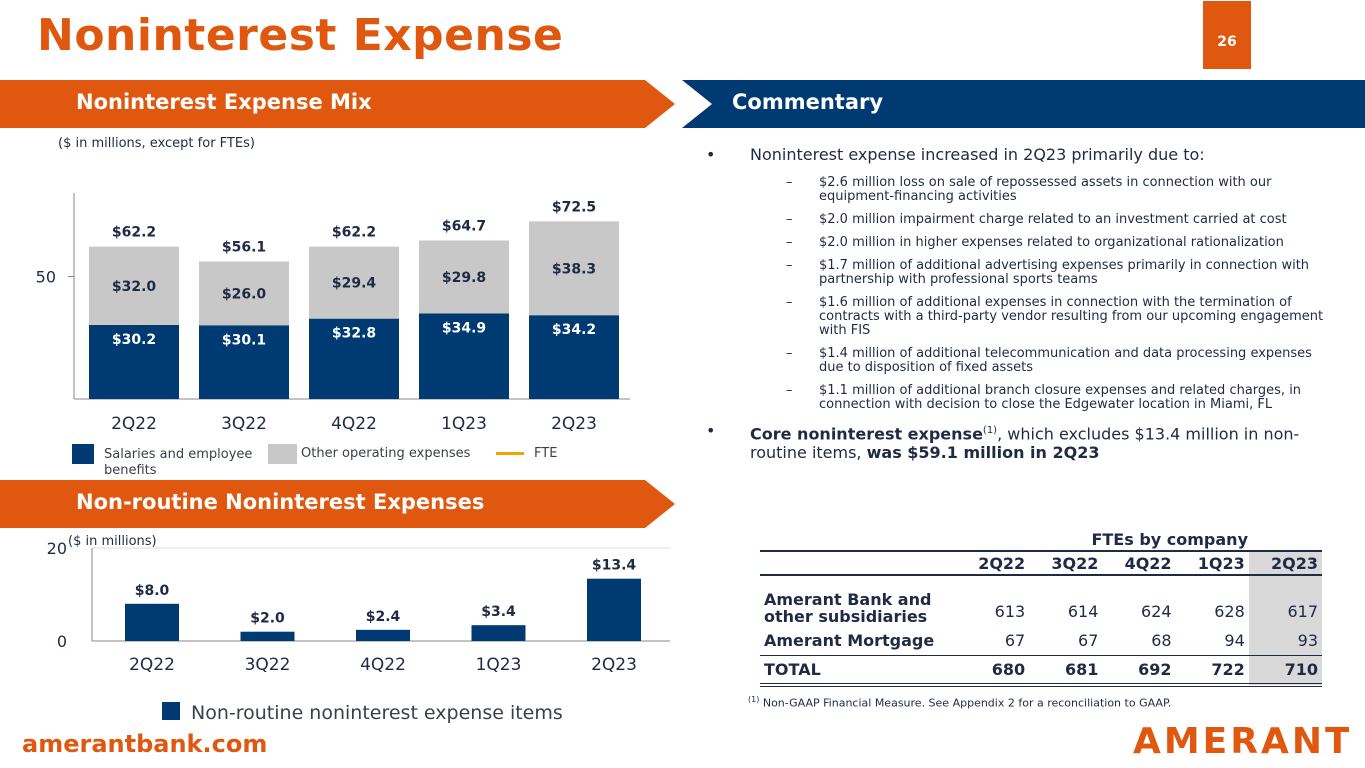  I want to click on legend-label-nonroutine: Non-routine noninterest expense items, so click(377, 713).